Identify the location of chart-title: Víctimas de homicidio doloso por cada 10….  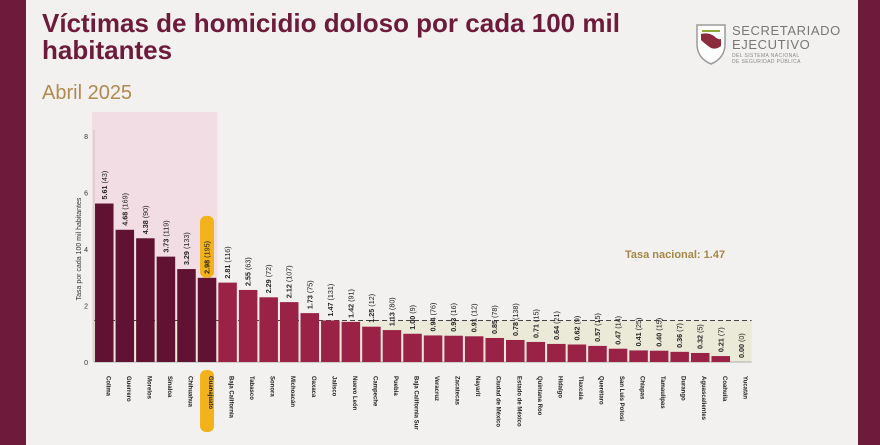
(331, 36).